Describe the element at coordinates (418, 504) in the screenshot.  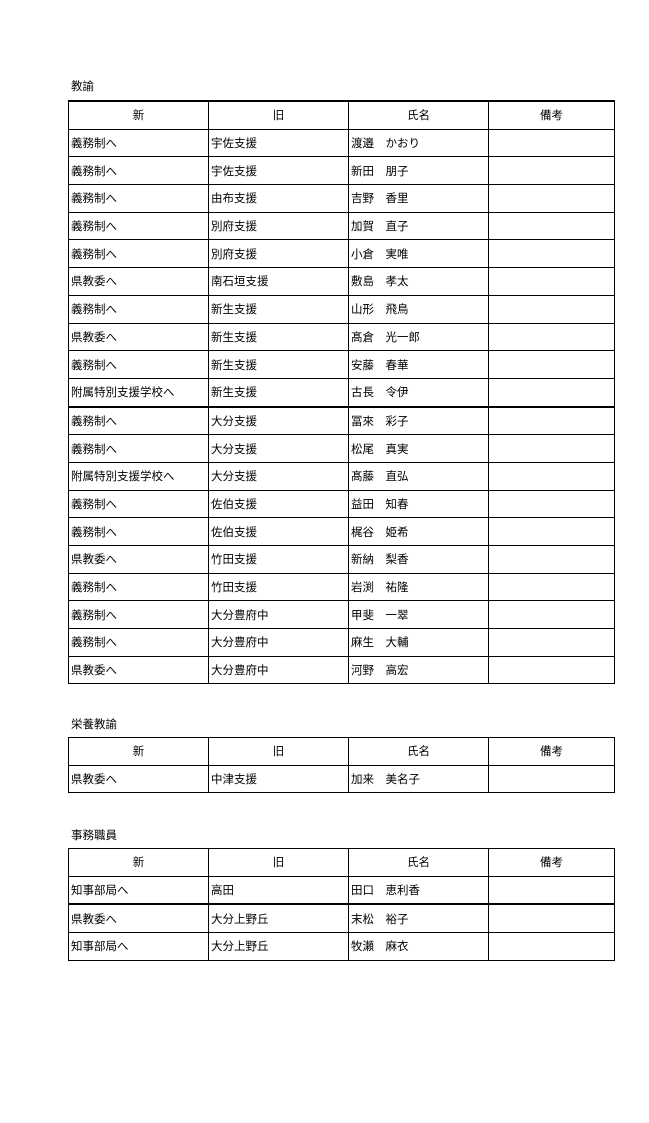
I see `cell-name: 益田 知春` at that location.